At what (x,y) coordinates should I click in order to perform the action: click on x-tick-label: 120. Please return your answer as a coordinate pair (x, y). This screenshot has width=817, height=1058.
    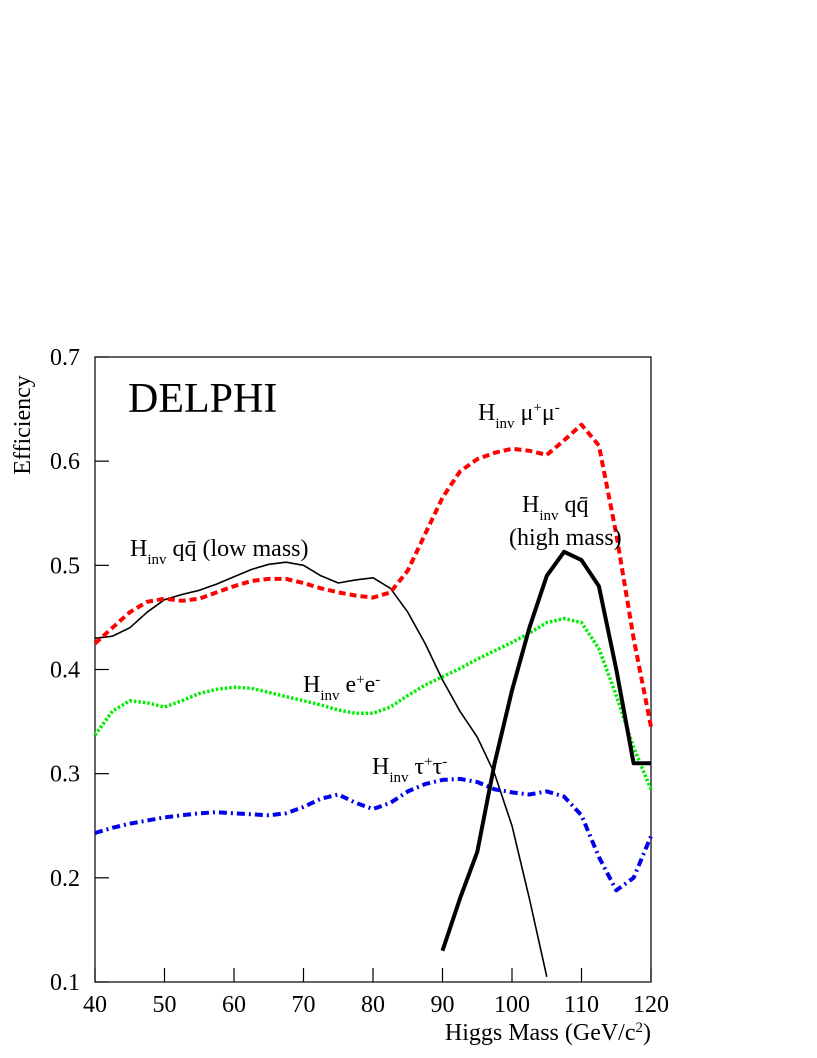
    Looking at the image, I should click on (651, 1005).